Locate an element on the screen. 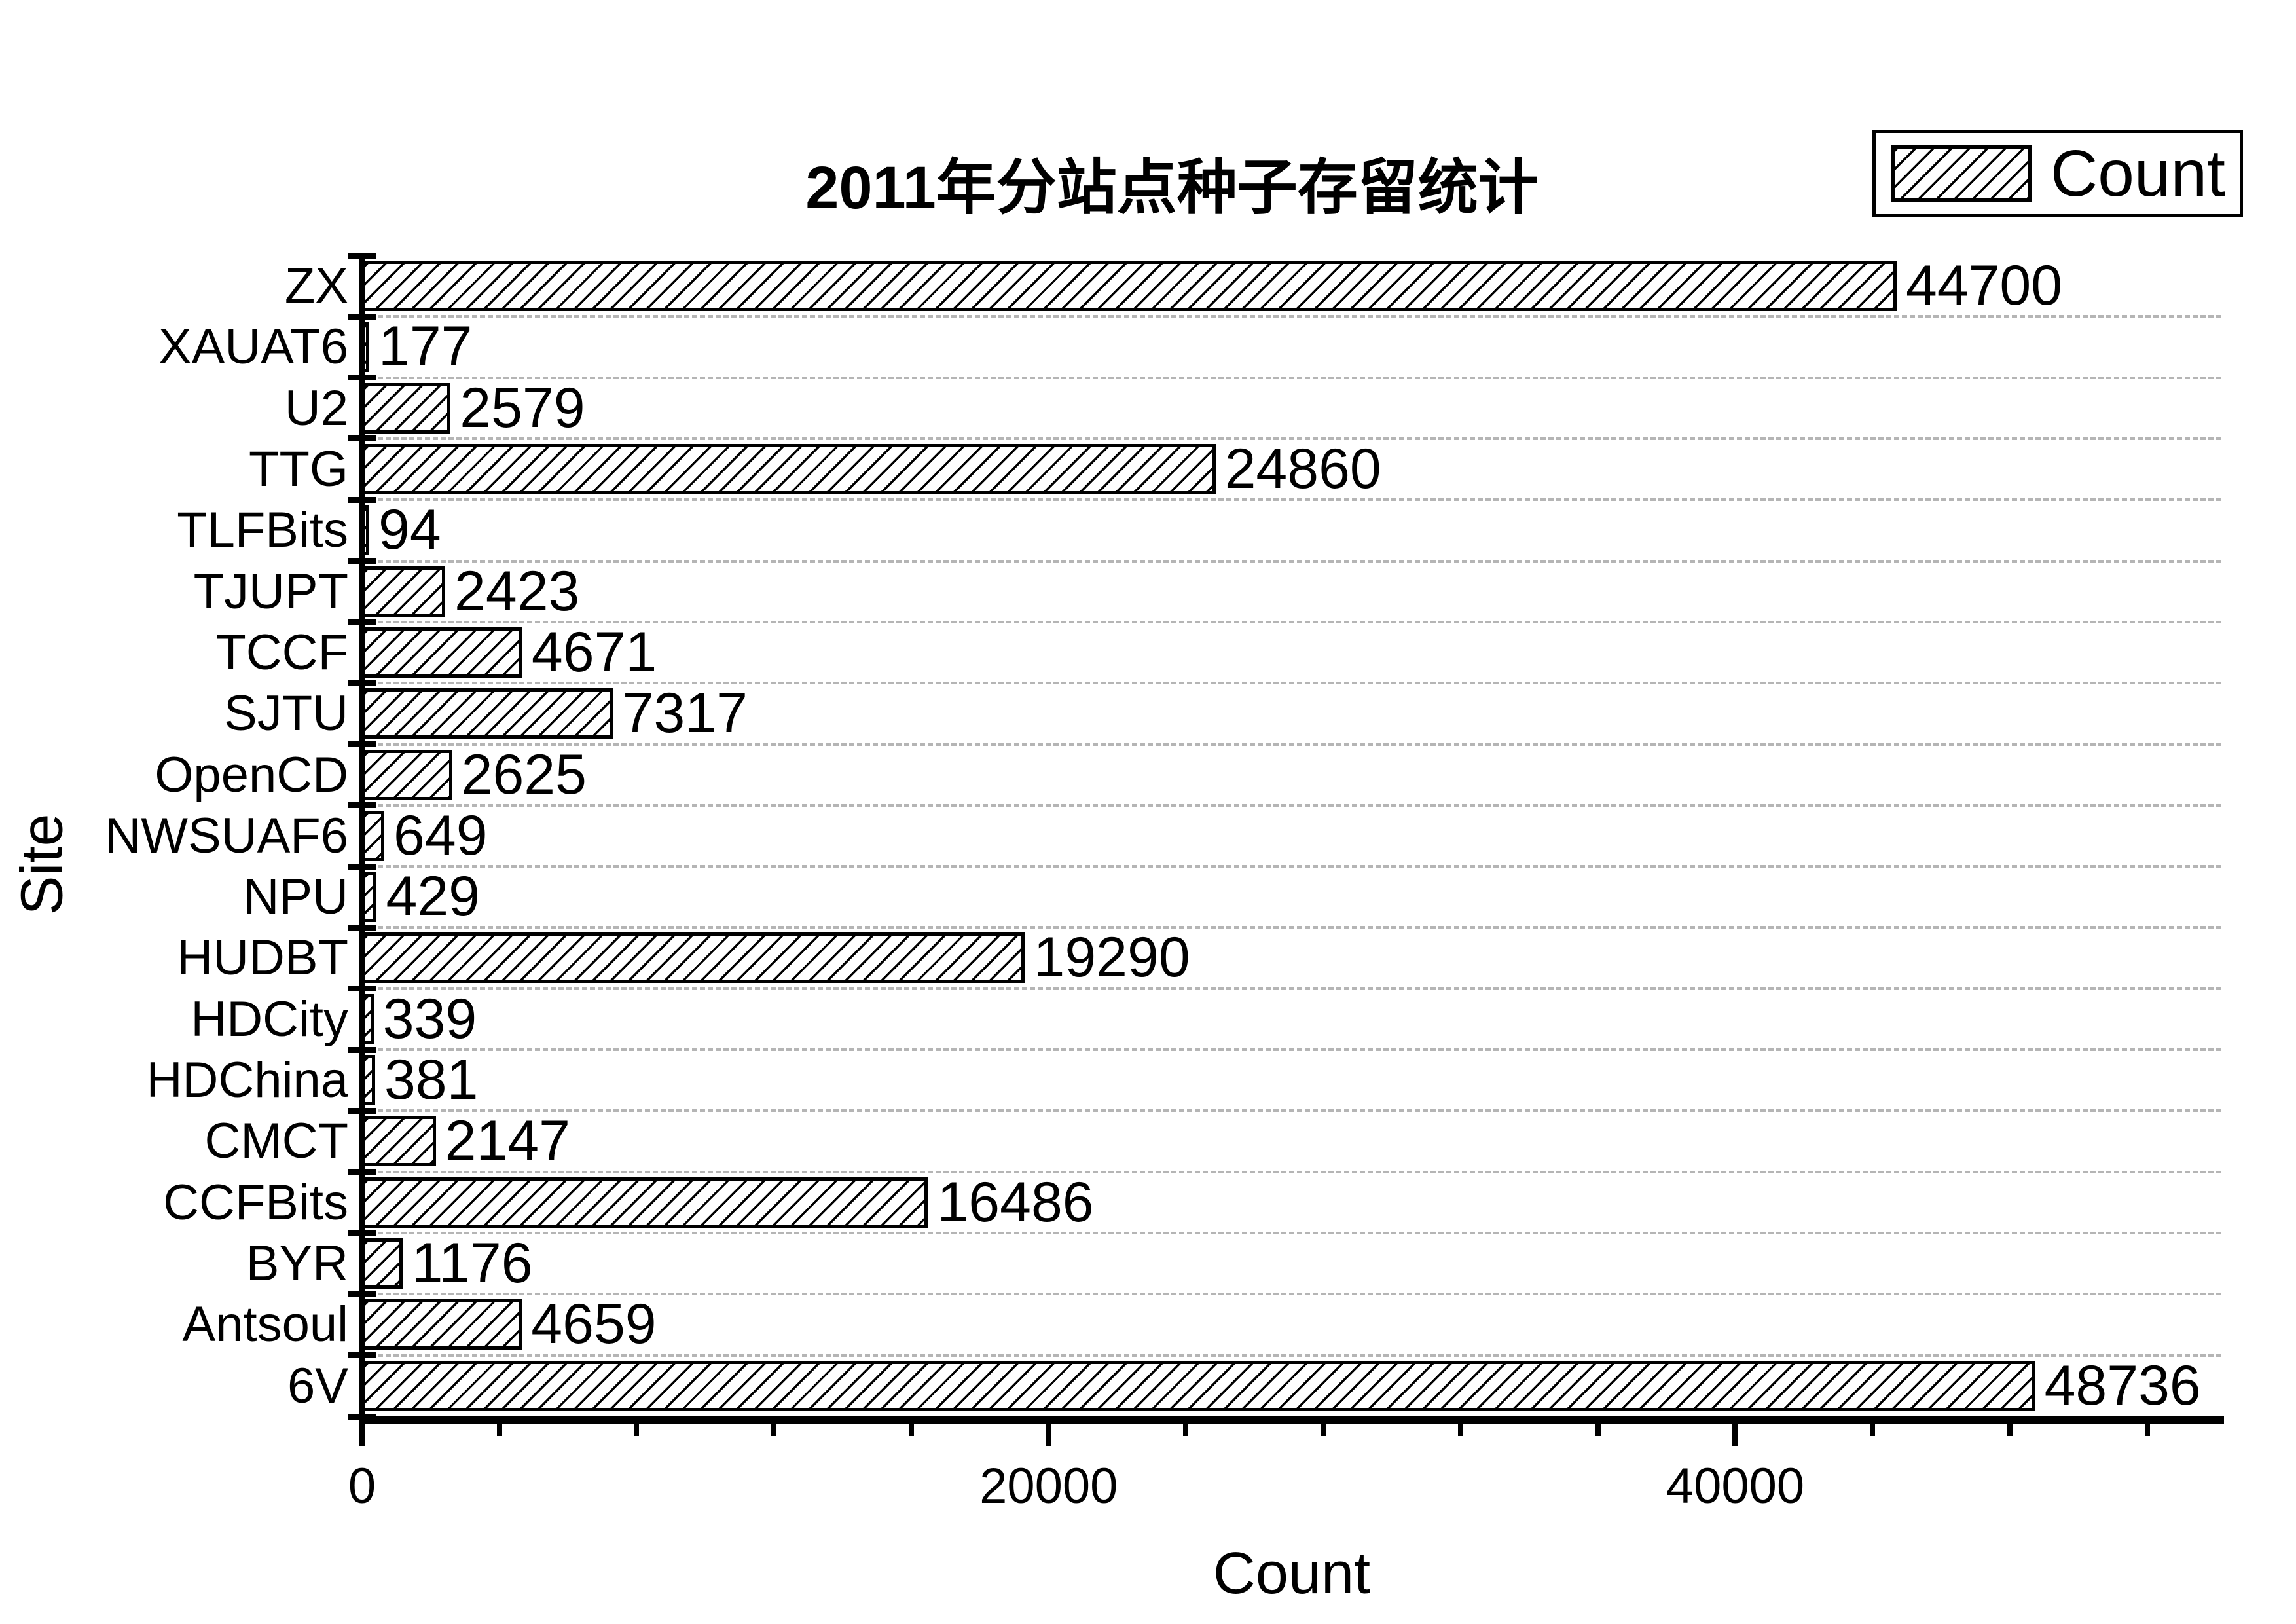  legend-hatch-swatch-icon is located at coordinates (1961, 173).